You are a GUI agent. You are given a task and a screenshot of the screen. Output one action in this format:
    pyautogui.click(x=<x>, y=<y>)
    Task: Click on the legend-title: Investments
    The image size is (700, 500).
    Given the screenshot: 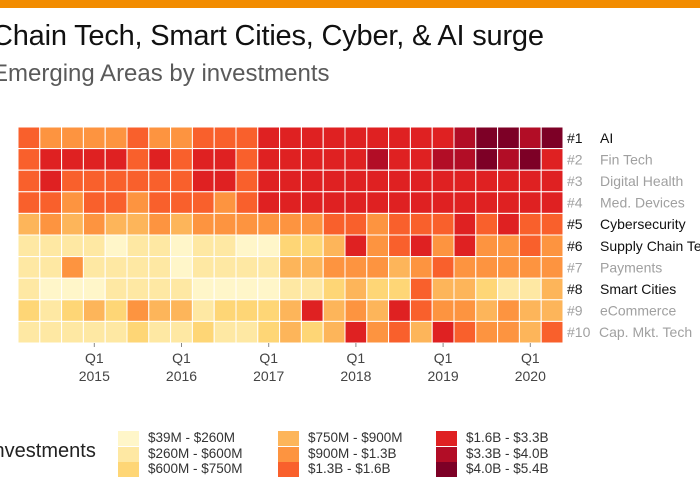 What is the action you would take?
    pyautogui.click(x=48, y=451)
    